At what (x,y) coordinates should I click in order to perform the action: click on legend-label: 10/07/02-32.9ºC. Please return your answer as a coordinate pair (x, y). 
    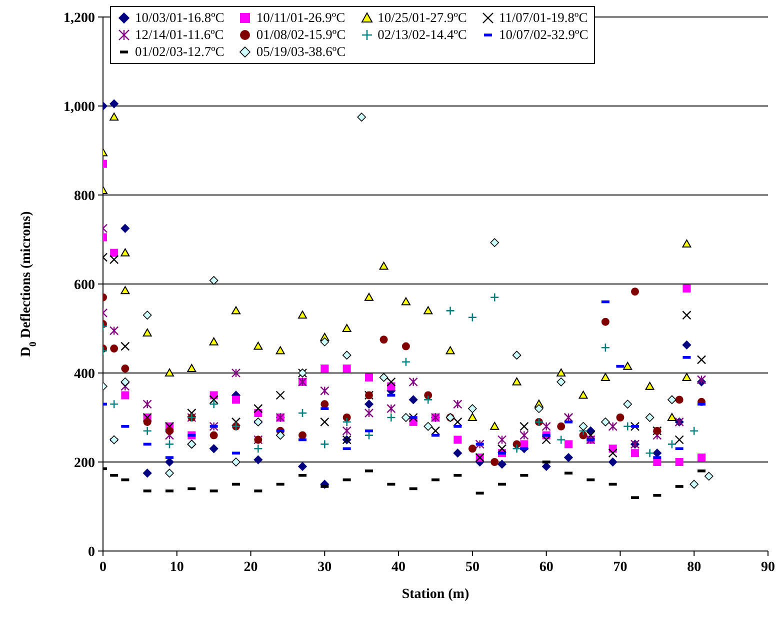
    Looking at the image, I should click on (543, 35).